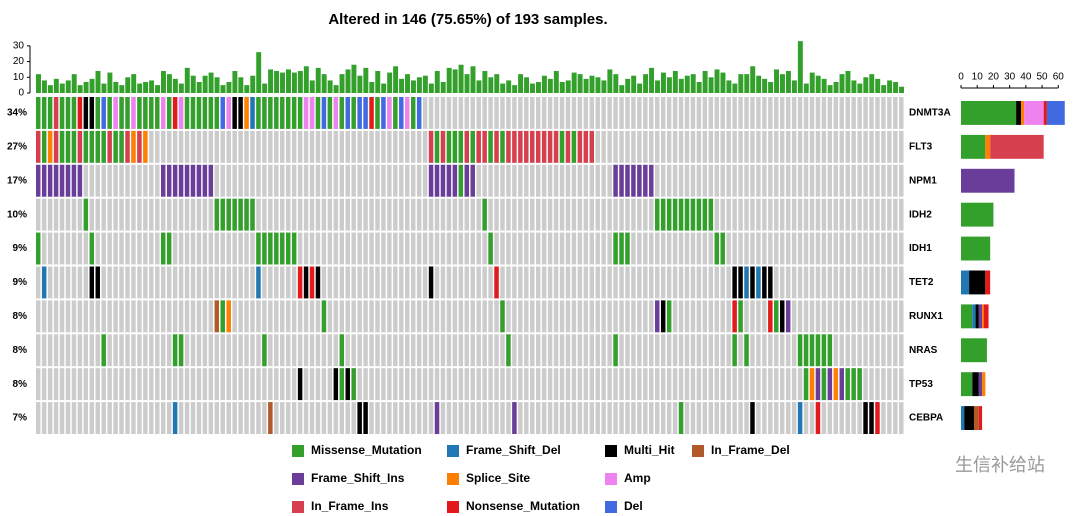 This screenshot has width=1080, height=516. What do you see at coordinates (453, 507) in the screenshot?
I see `legend-swatch` at bounding box center [453, 507].